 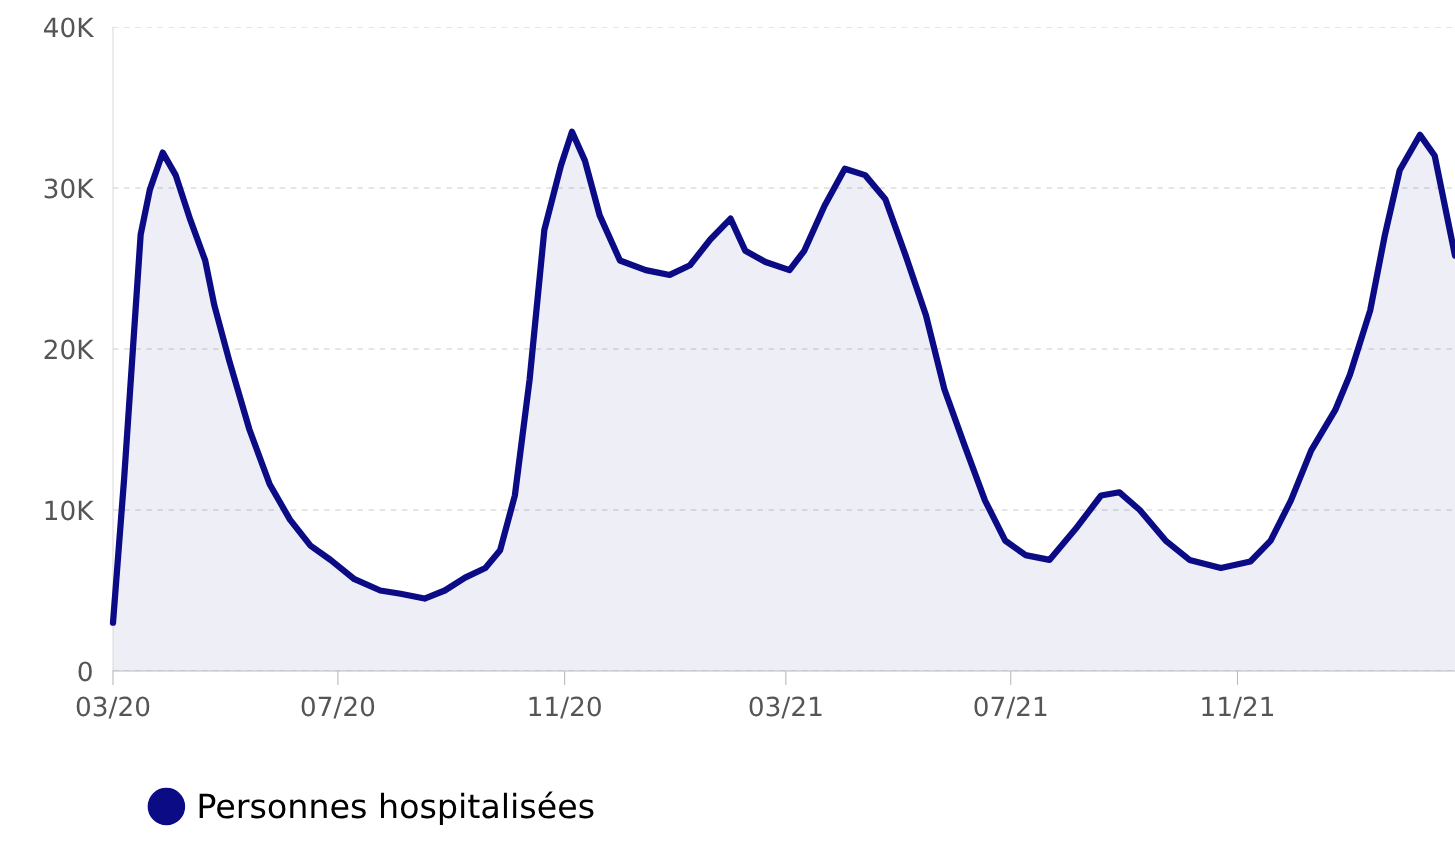 I want to click on x-tick-label: 11/21, so click(x=1238, y=707).